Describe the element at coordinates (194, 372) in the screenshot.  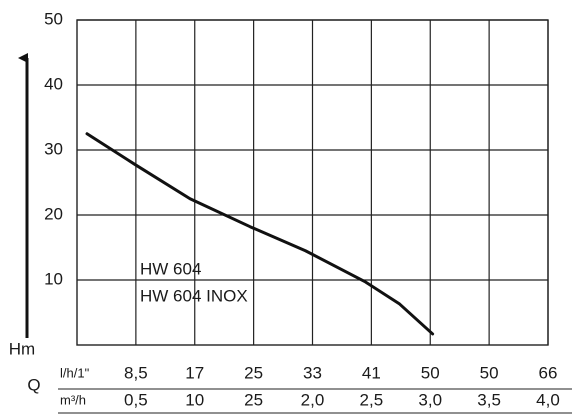
I see `x2-tick-label: 17` at that location.